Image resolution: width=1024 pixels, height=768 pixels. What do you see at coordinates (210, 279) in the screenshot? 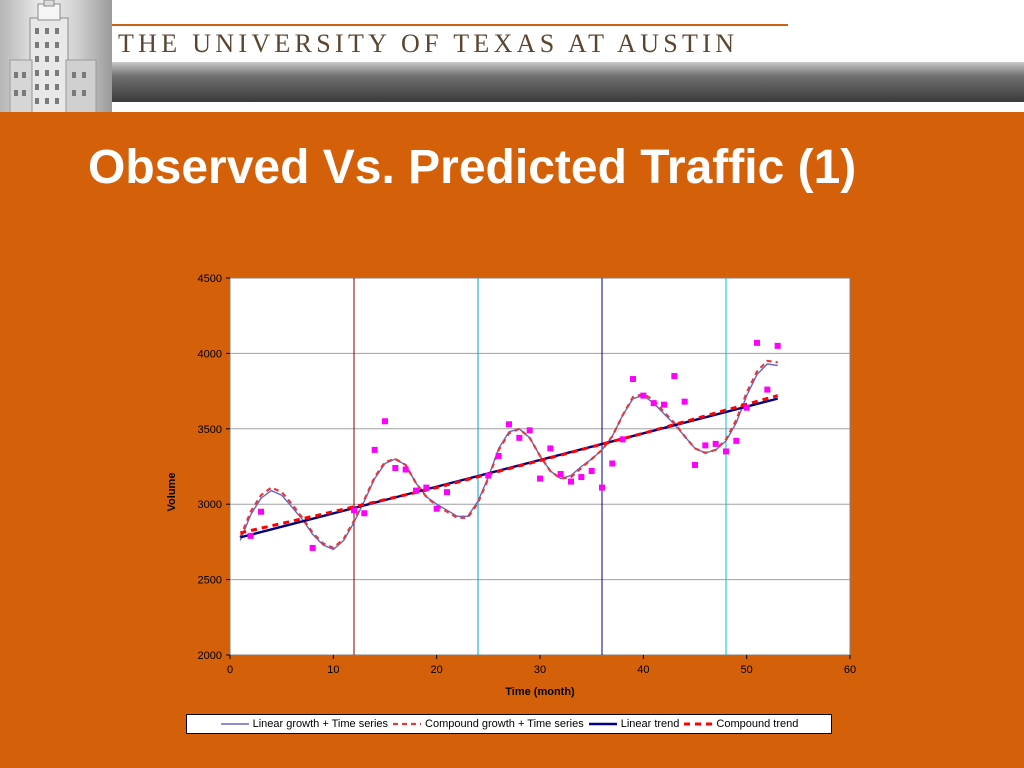
I see `y-tick-label: 4500` at bounding box center [210, 279].